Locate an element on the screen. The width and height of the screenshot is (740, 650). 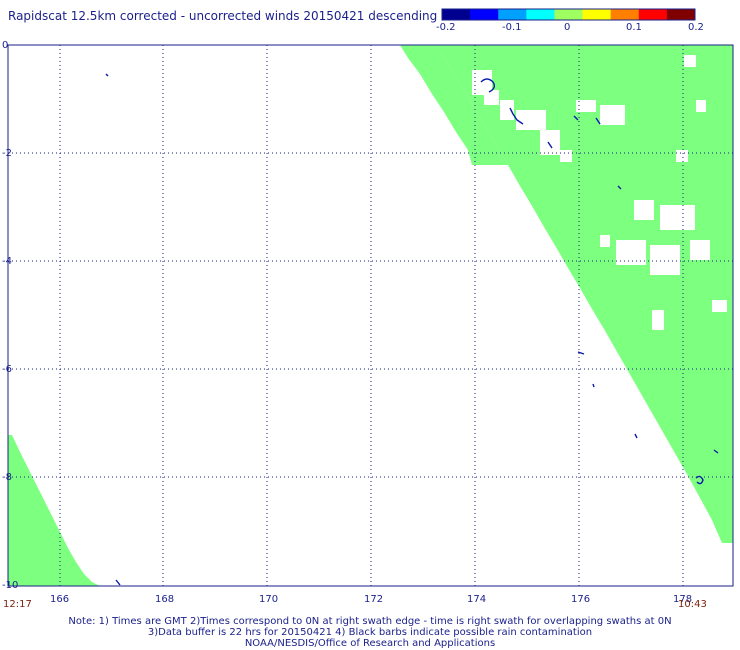
x-tick-label: 170 is located at coordinates (269, 599).